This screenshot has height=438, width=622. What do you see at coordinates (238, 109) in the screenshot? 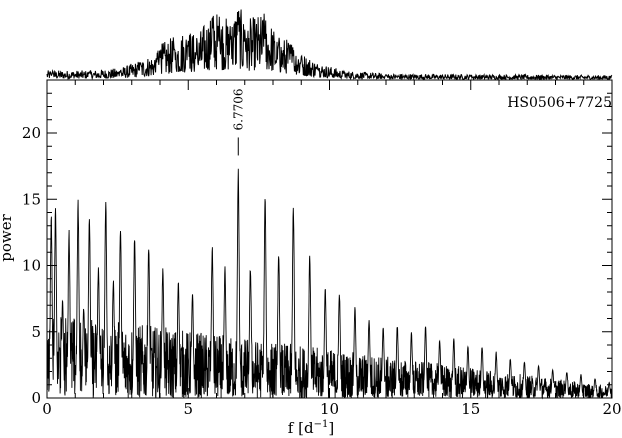
I see `peak-frequency-label: 6.7706` at bounding box center [238, 109].